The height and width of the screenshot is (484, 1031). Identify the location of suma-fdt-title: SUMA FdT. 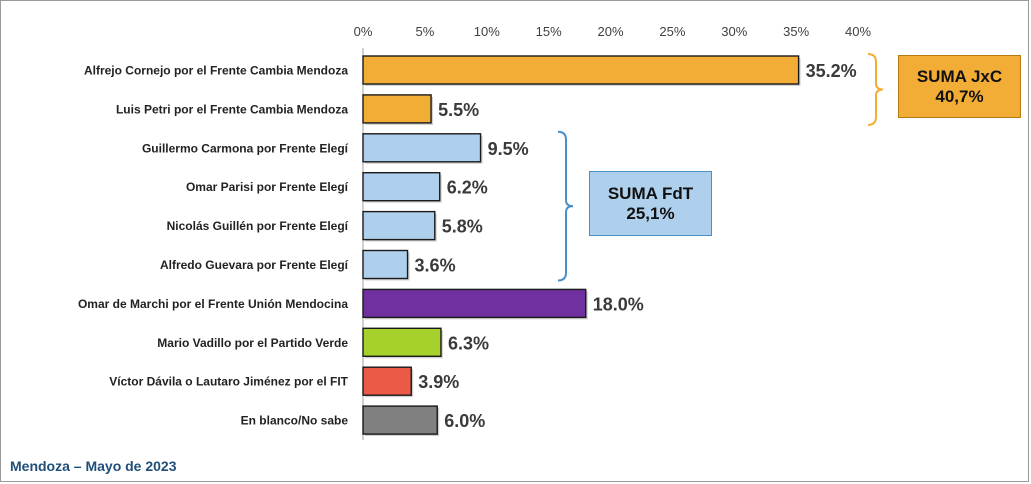
(650, 193).